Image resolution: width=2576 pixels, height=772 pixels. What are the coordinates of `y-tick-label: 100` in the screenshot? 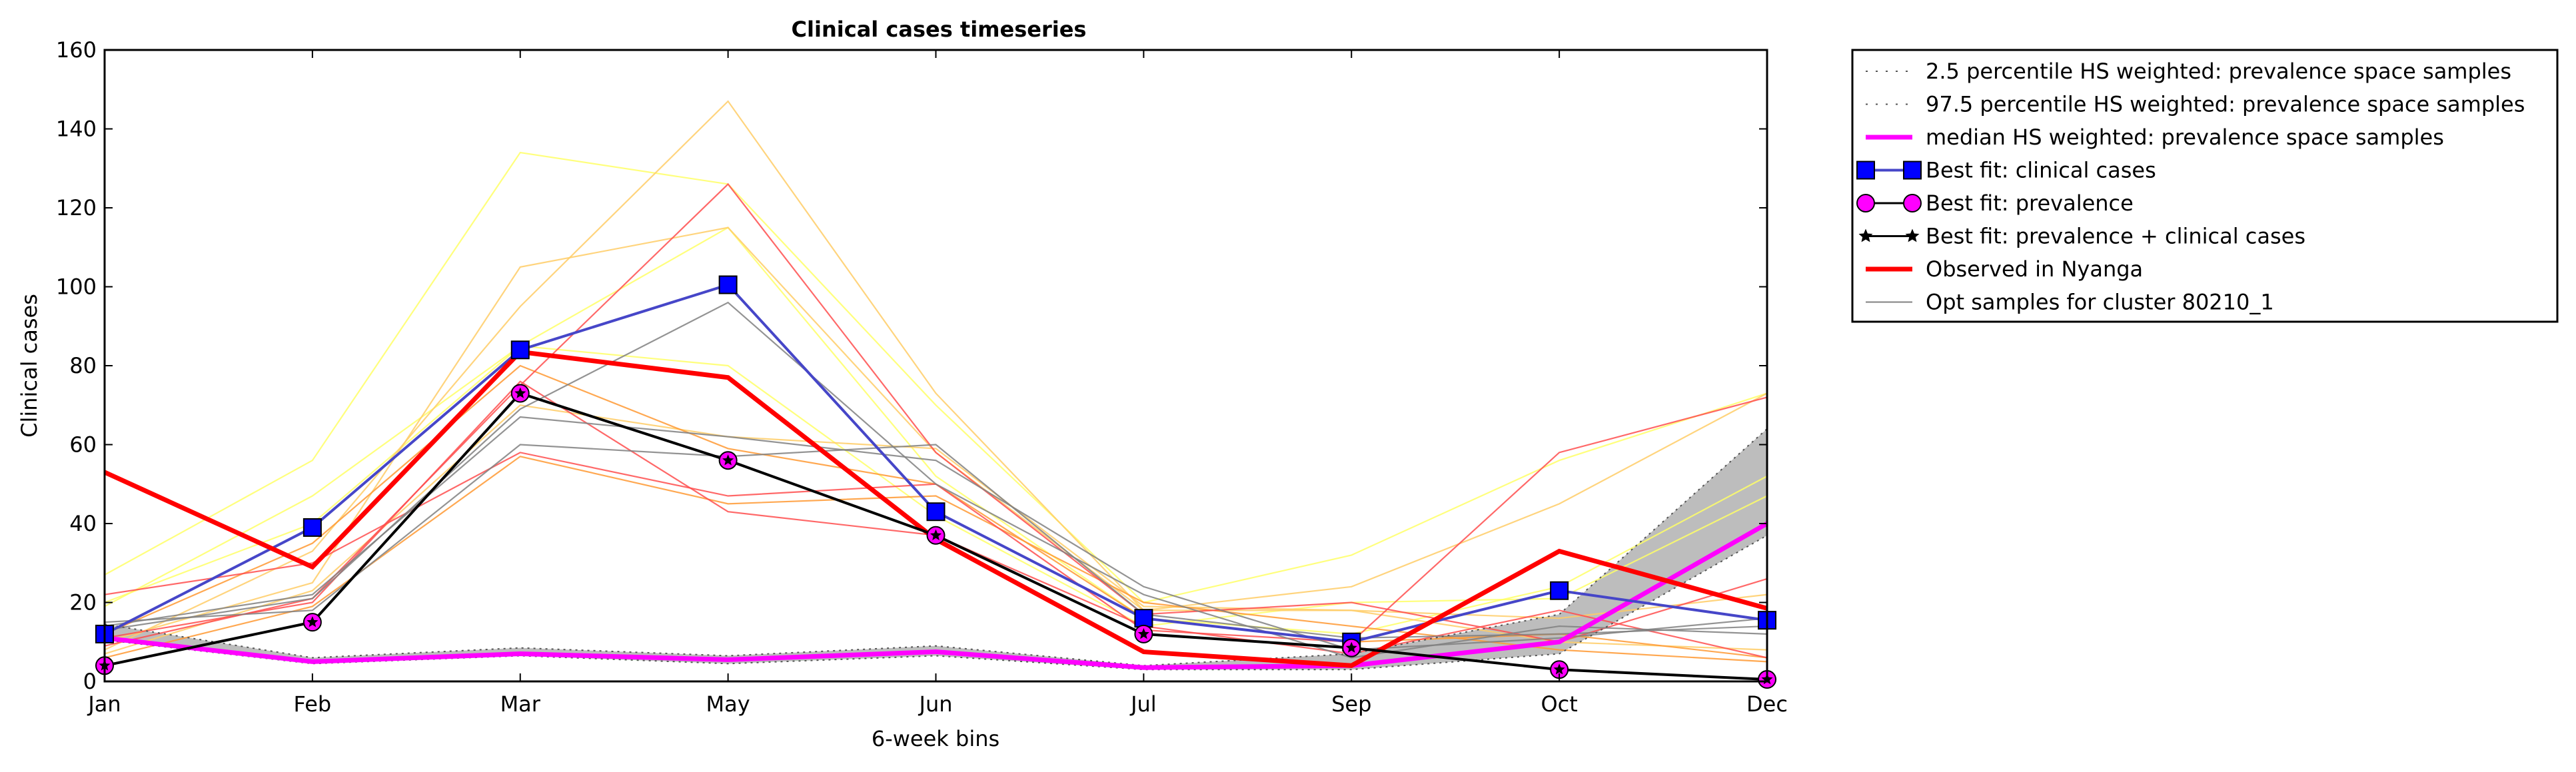 It's located at (76, 287).